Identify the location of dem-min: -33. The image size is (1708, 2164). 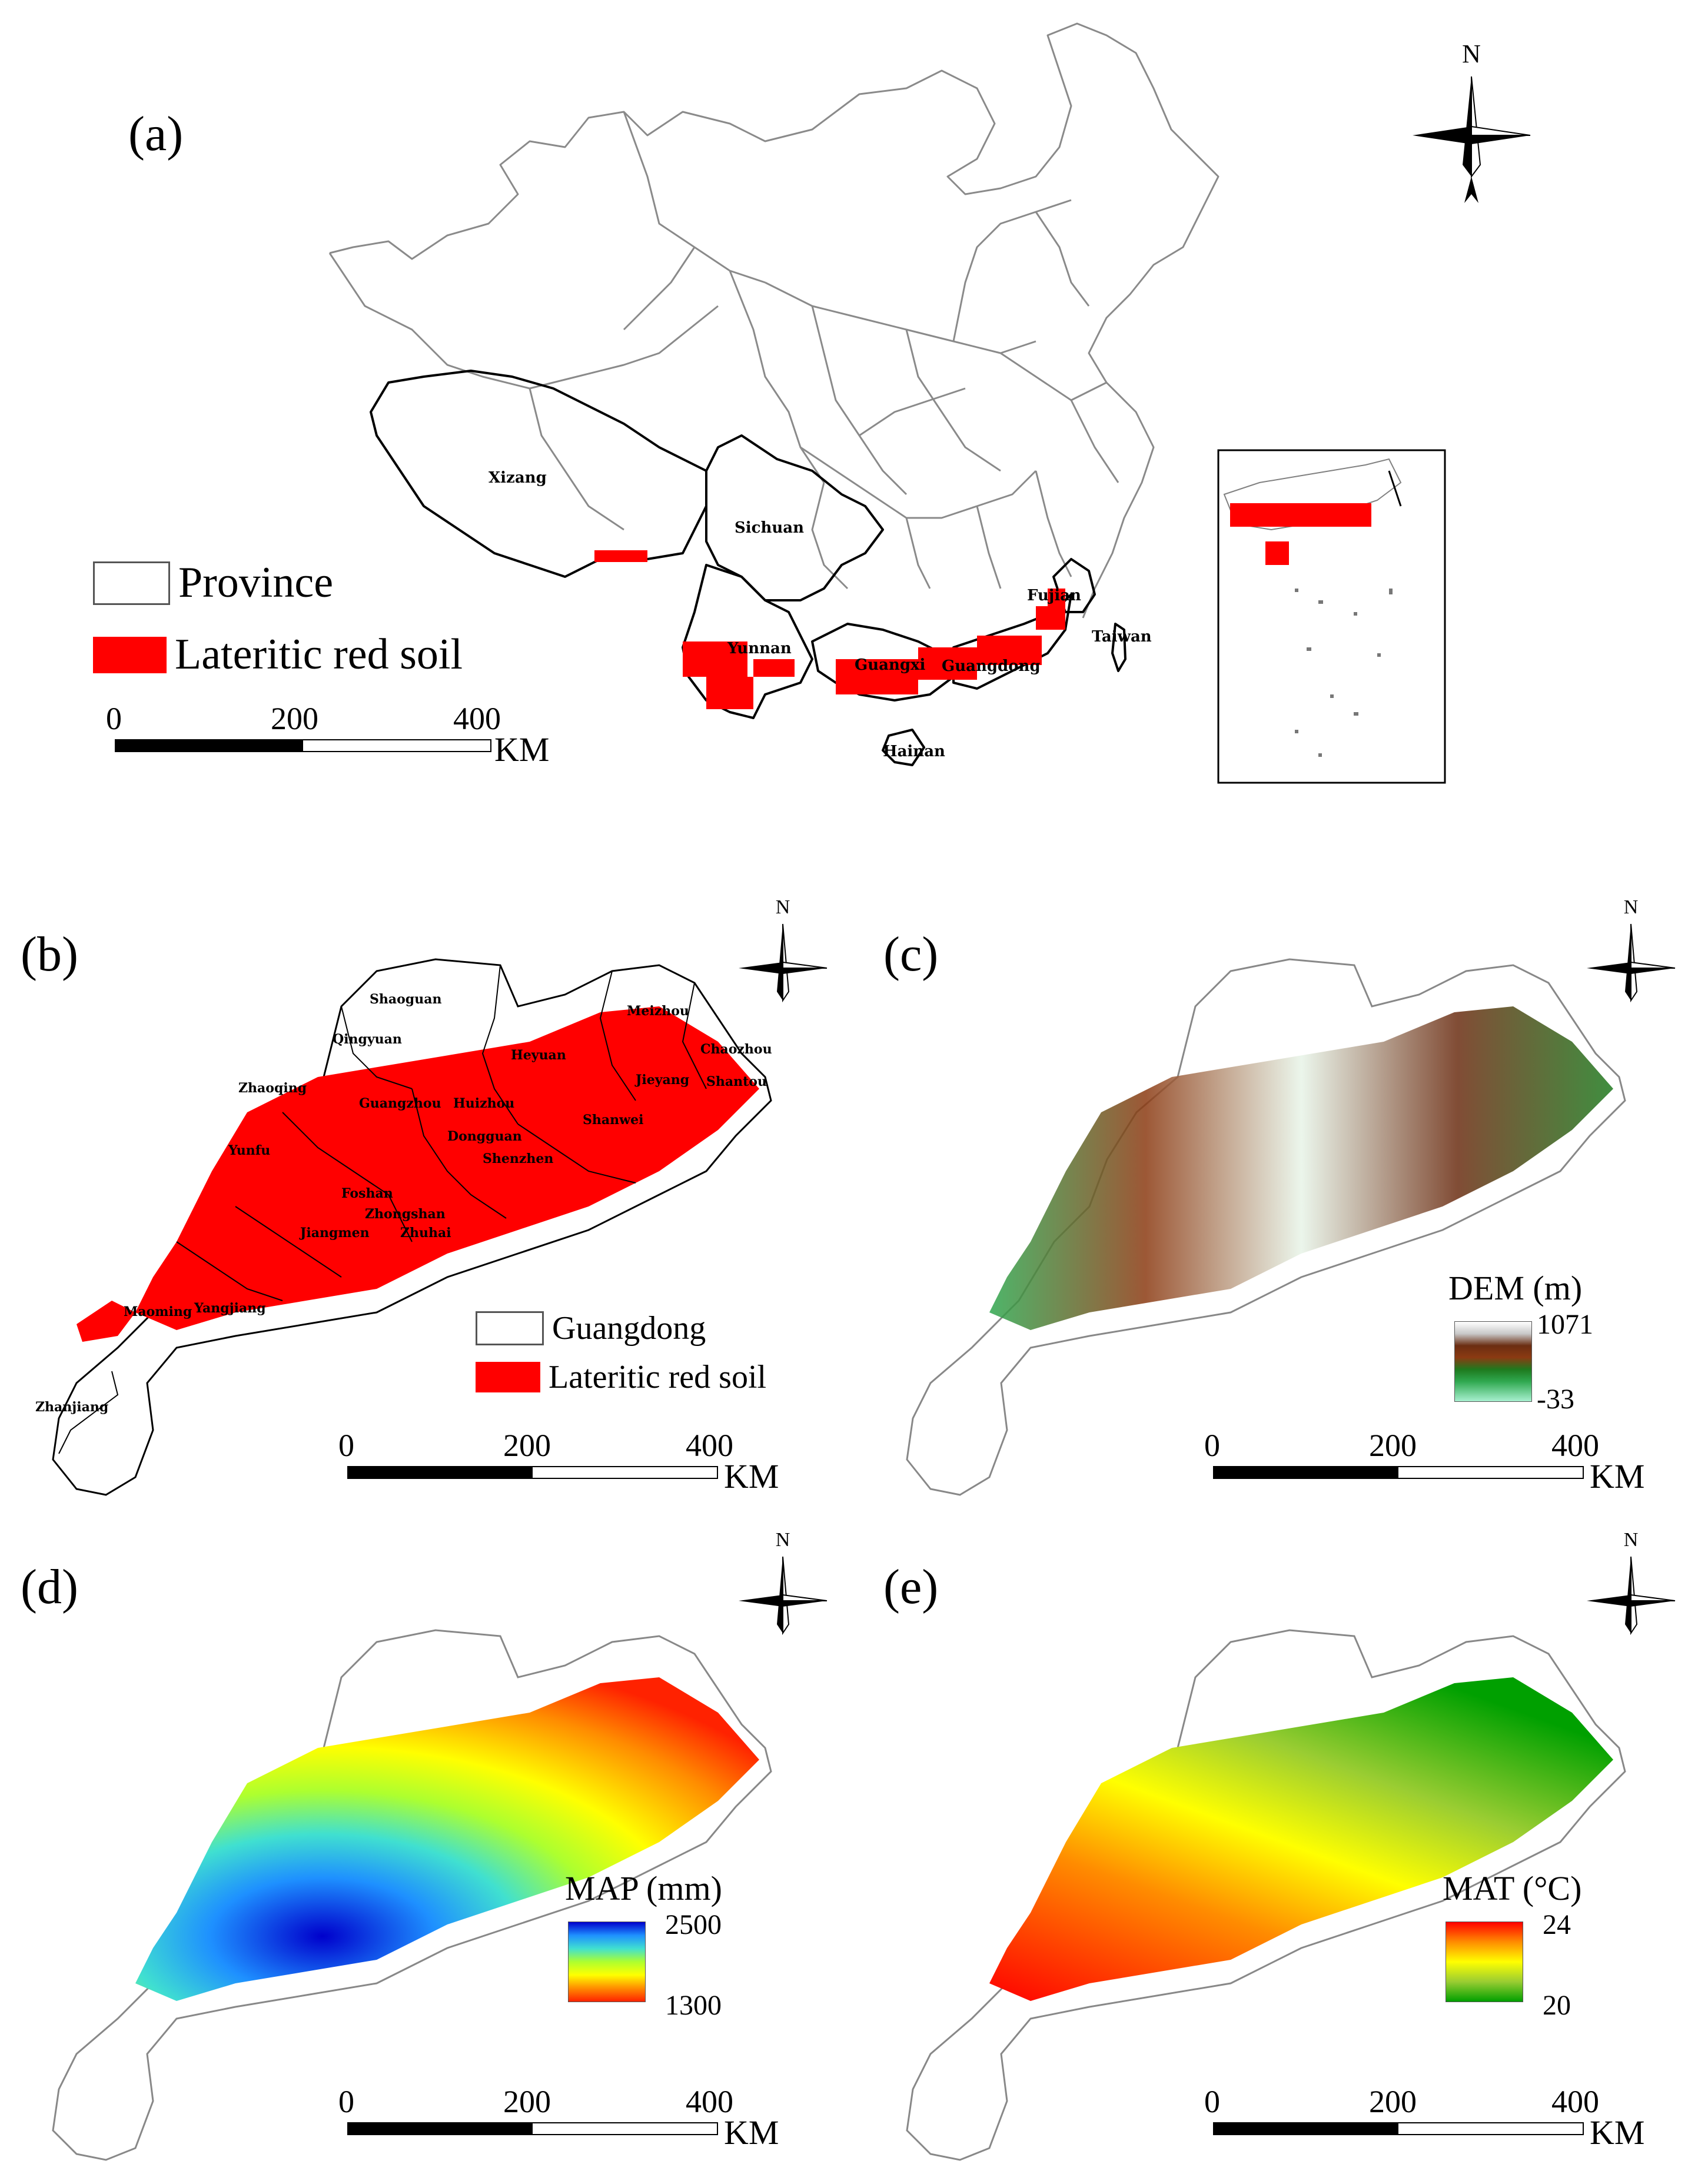
(1556, 1399).